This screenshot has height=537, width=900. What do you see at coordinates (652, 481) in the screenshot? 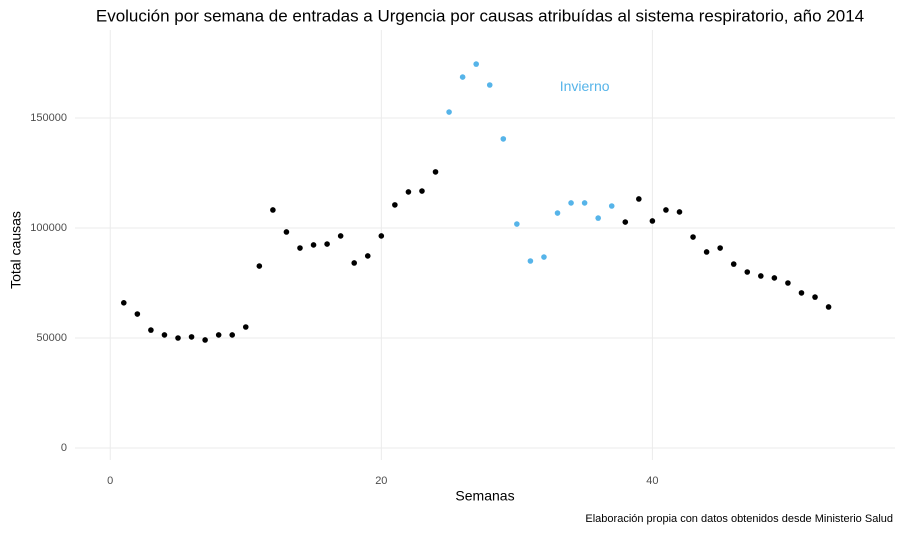
I see `x-tick-label: 40` at bounding box center [652, 481].